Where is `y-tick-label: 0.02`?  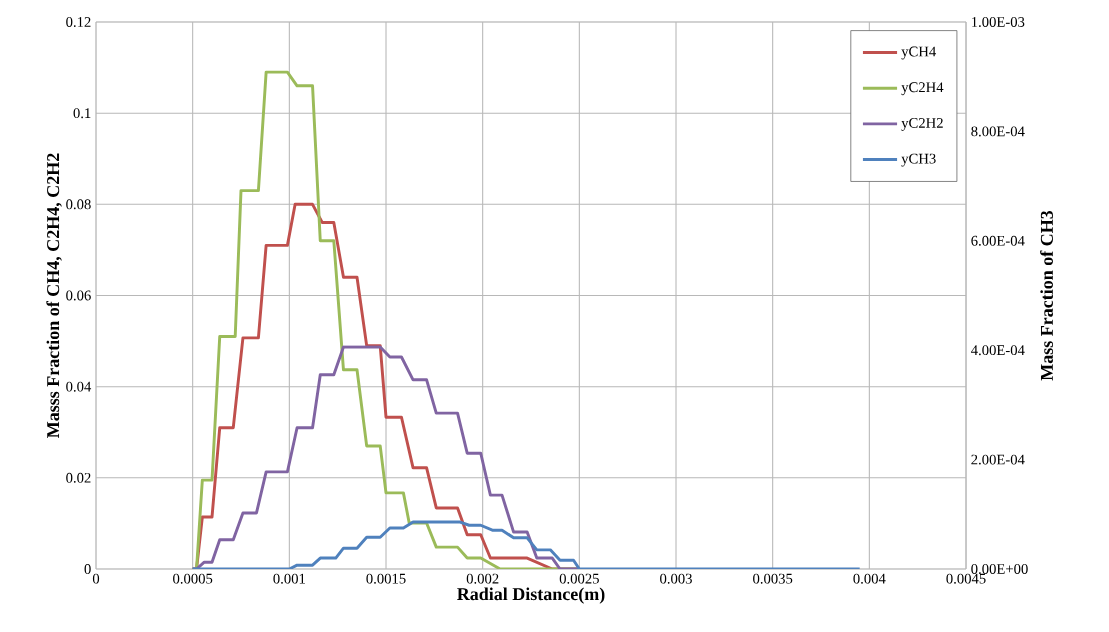 y-tick-label: 0.02 is located at coordinates (78, 477).